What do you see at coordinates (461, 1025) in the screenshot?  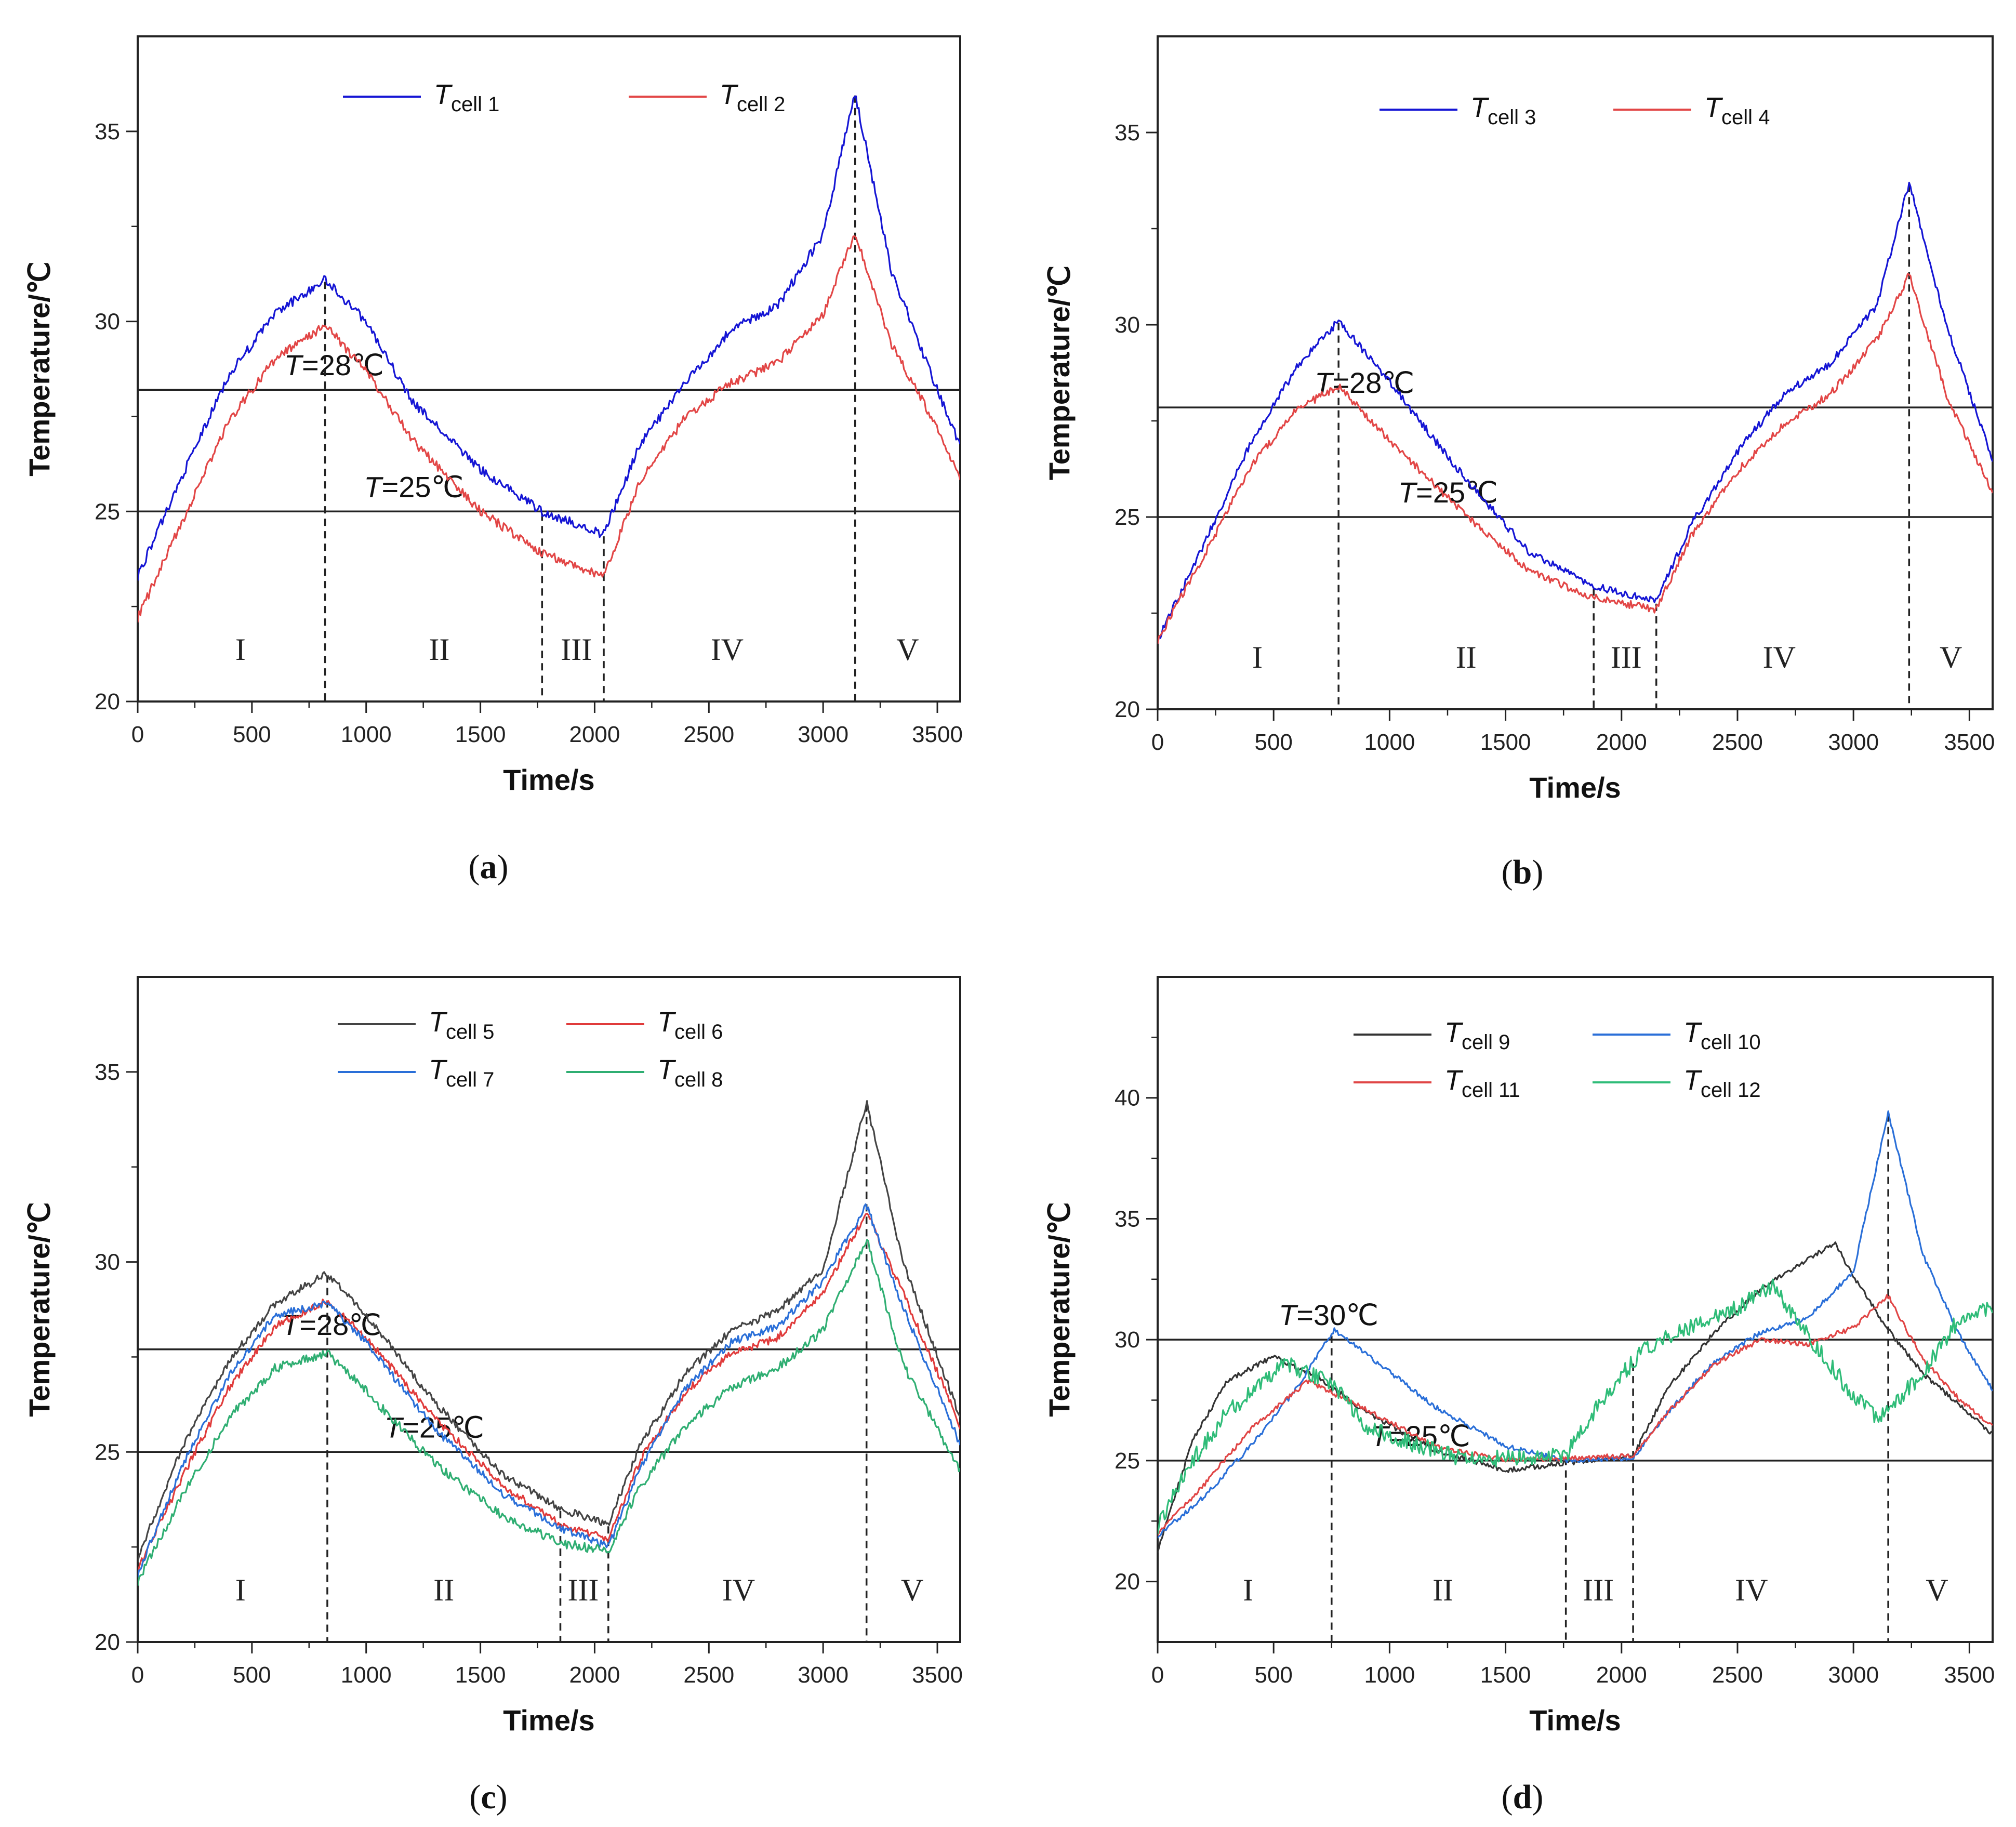 I see `legend-entry: Tcell 5` at bounding box center [461, 1025].